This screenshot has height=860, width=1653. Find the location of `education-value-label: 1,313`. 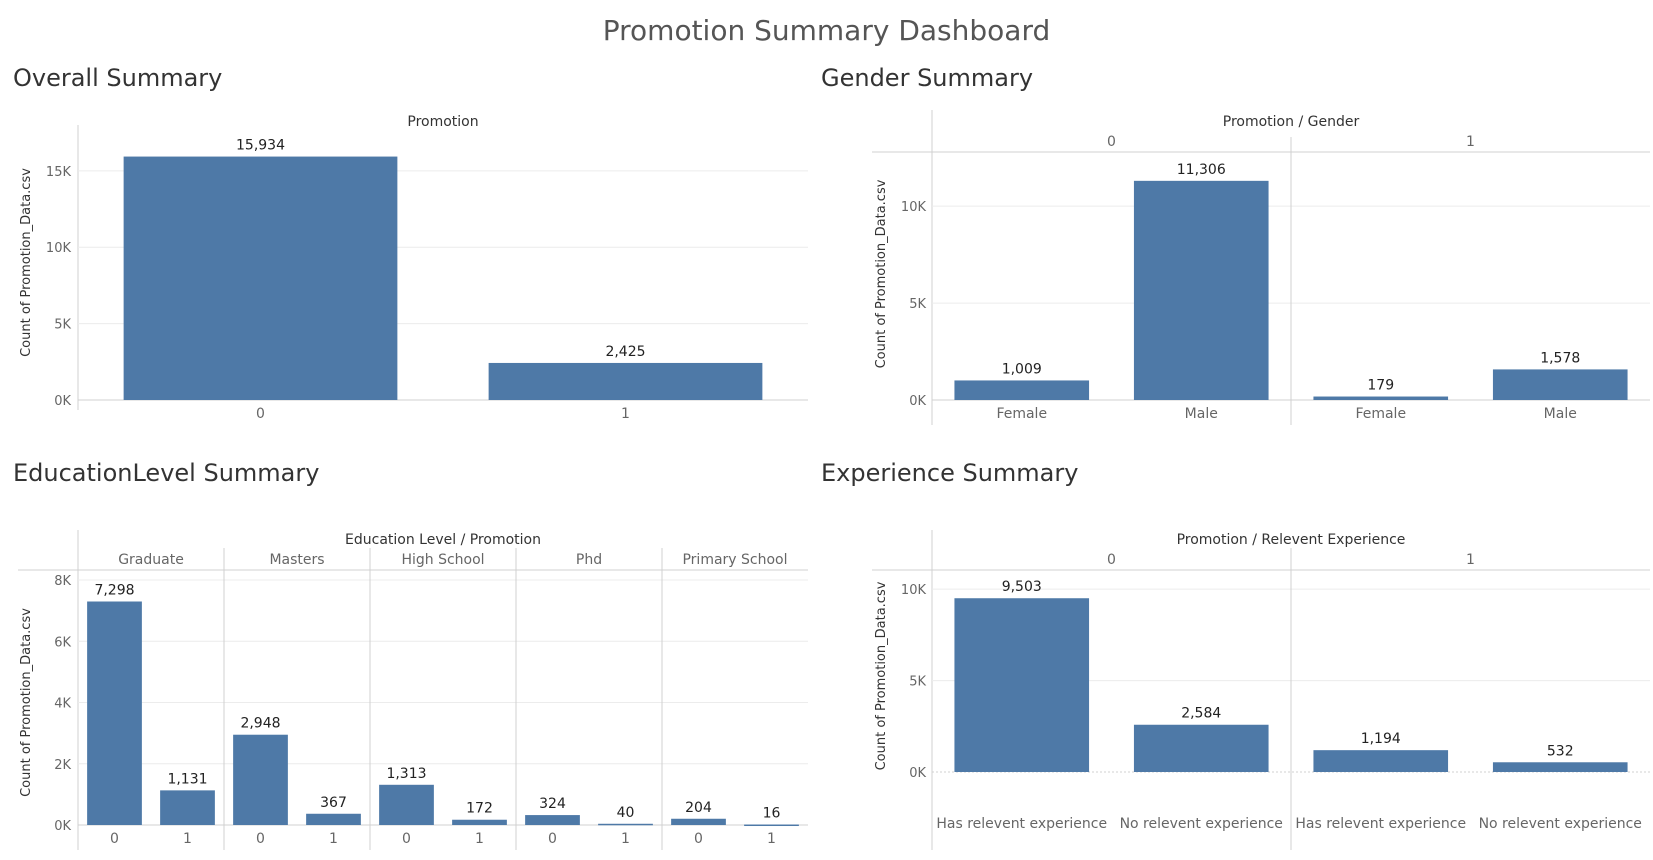

education-value-label: 1,313 is located at coordinates (406, 774).